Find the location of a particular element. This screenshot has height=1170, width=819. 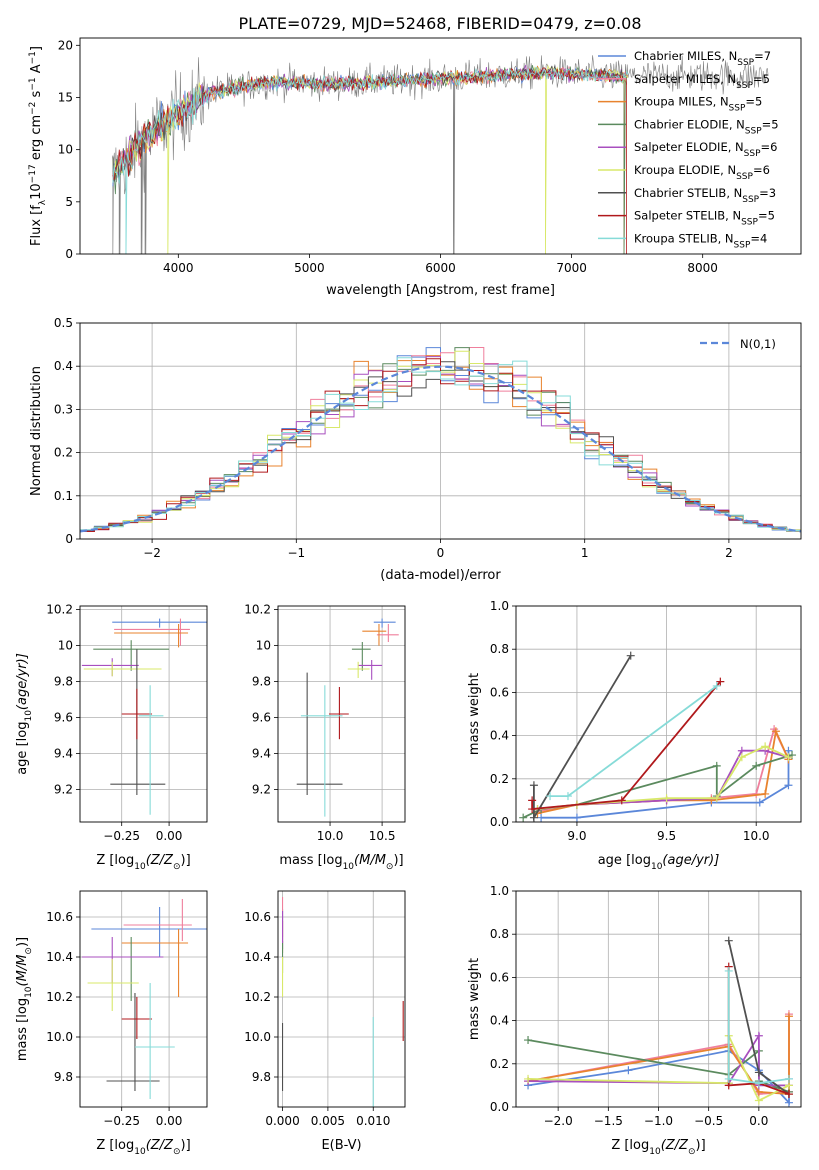

label-part: mass [log is located at coordinates (310, 860).